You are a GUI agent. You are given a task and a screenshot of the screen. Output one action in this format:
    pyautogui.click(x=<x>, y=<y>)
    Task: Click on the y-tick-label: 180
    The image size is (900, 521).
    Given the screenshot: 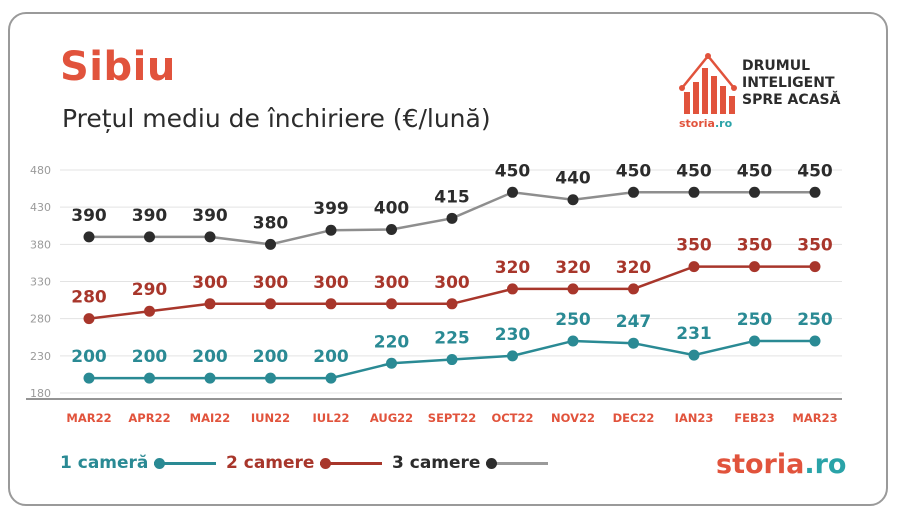 What is the action you would take?
    pyautogui.click(x=40, y=393)
    